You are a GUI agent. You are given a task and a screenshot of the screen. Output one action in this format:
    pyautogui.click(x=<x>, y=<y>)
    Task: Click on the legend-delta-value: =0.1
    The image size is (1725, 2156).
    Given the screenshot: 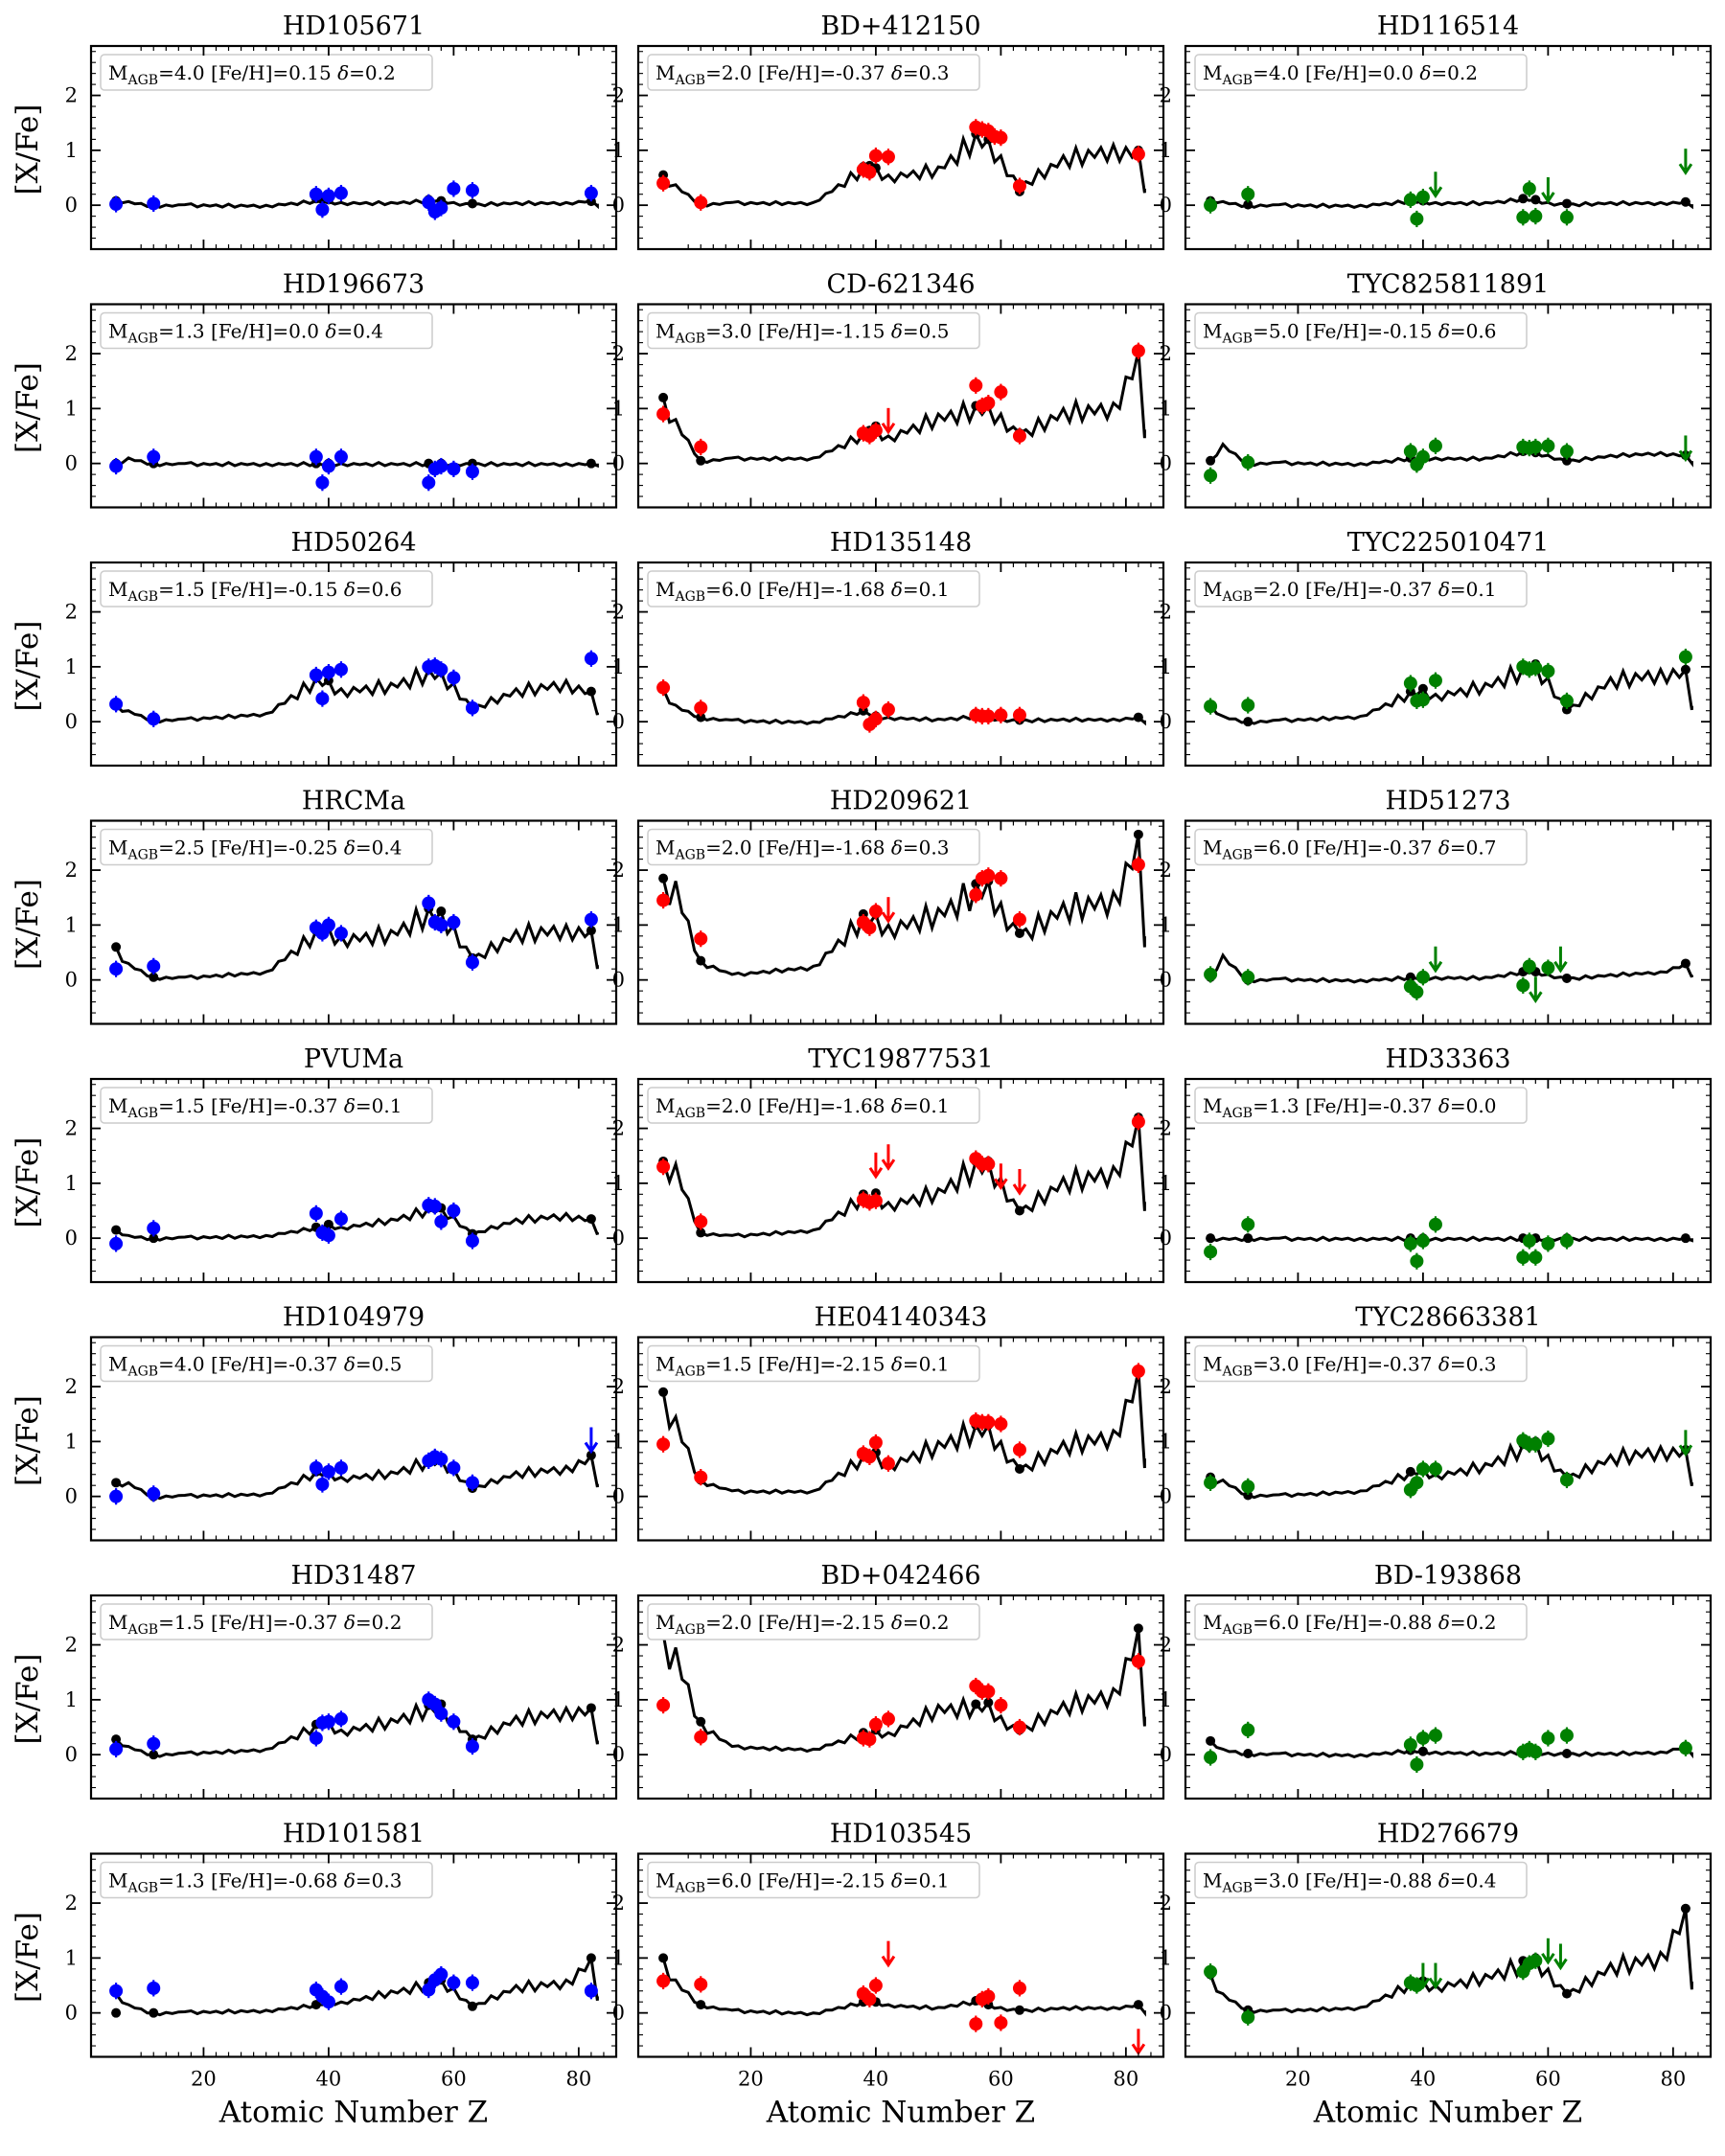 What is the action you would take?
    pyautogui.click(x=926, y=1364)
    